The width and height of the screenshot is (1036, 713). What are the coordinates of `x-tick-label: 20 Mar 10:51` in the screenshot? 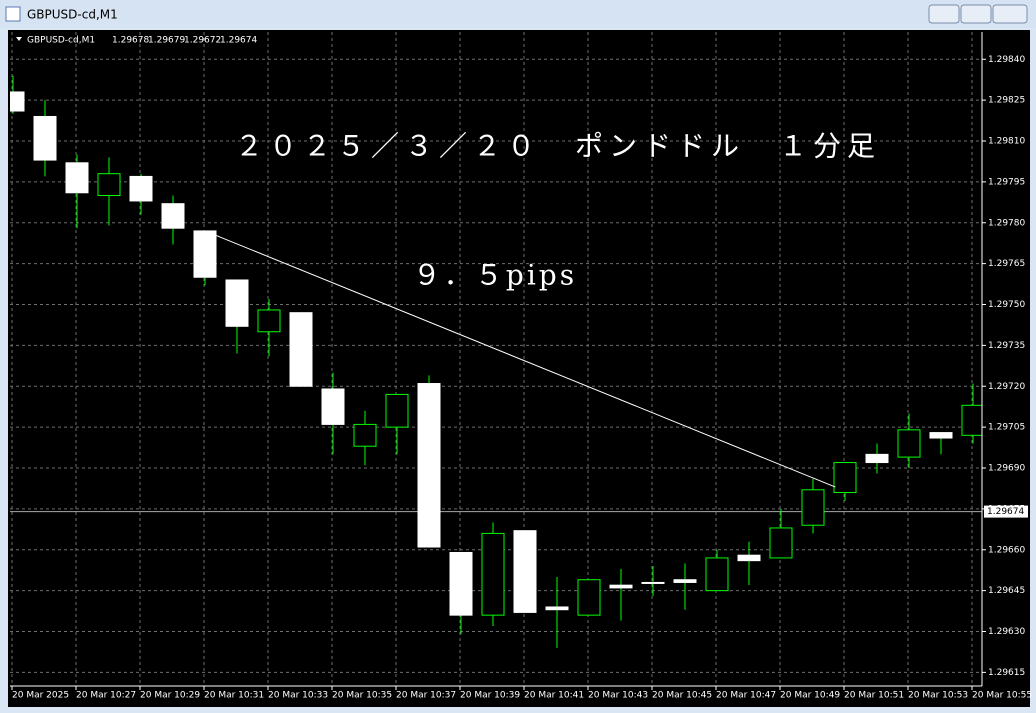 It's located at (874, 696).